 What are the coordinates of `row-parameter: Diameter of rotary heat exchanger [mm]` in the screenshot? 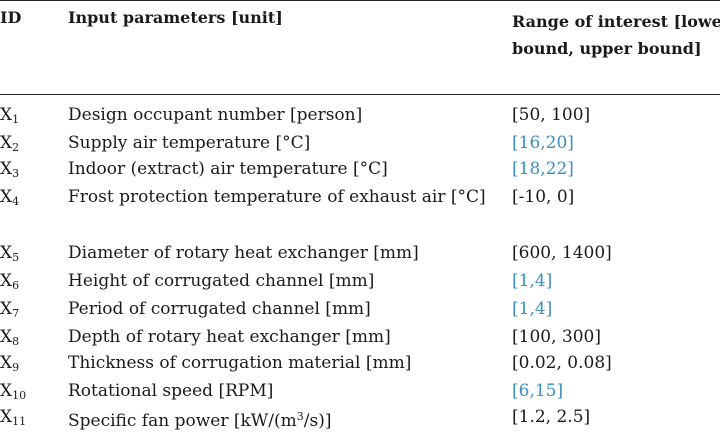 It's located at (243, 253).